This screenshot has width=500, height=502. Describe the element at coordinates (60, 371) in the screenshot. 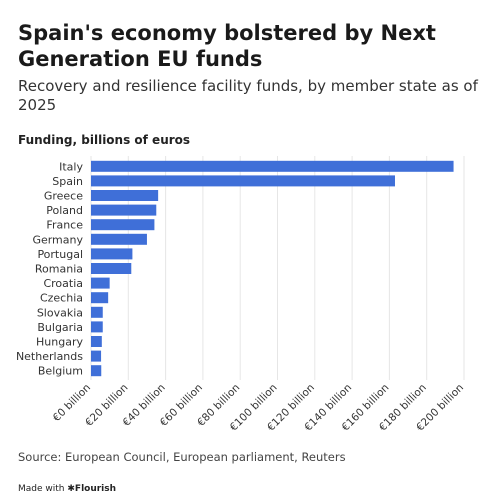

I see `category-label: Belgium` at that location.